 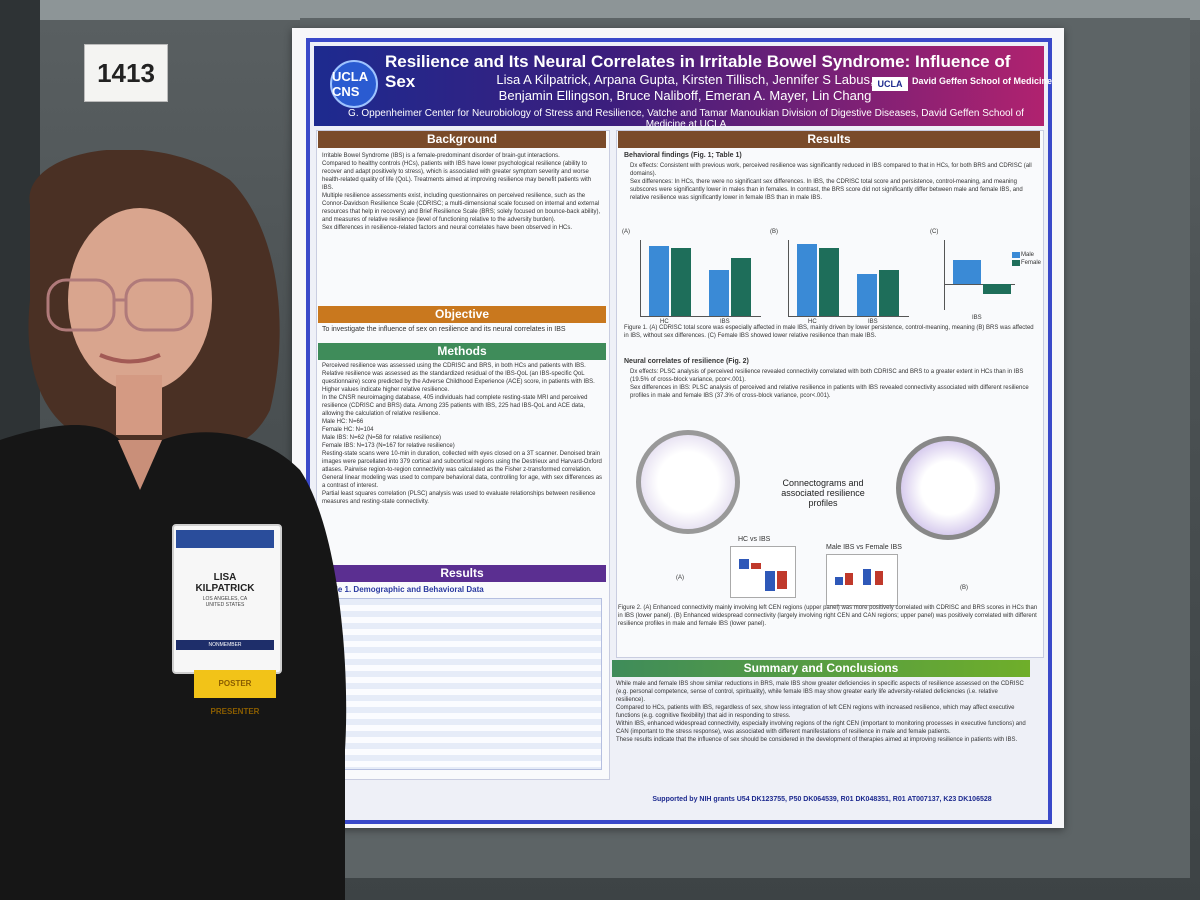 What do you see at coordinates (1016, 263) in the screenshot?
I see `legend-female-swatch` at bounding box center [1016, 263].